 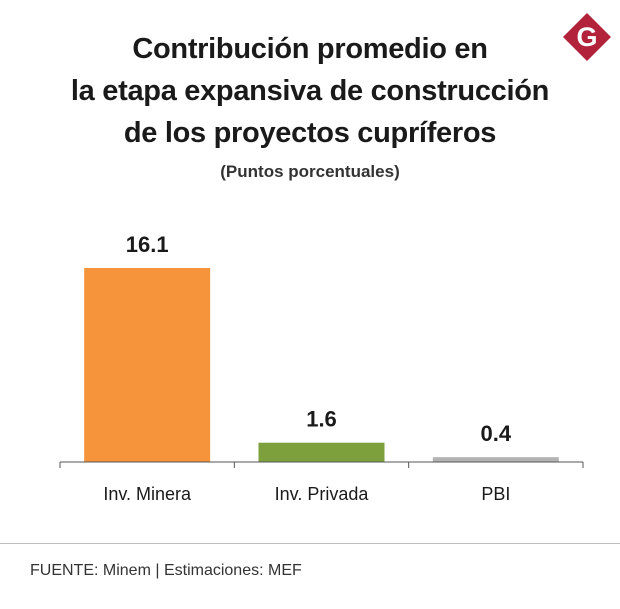 What do you see at coordinates (310, 133) in the screenshot?
I see `chart-title-line-3: de los proyectos cupríferos` at bounding box center [310, 133].